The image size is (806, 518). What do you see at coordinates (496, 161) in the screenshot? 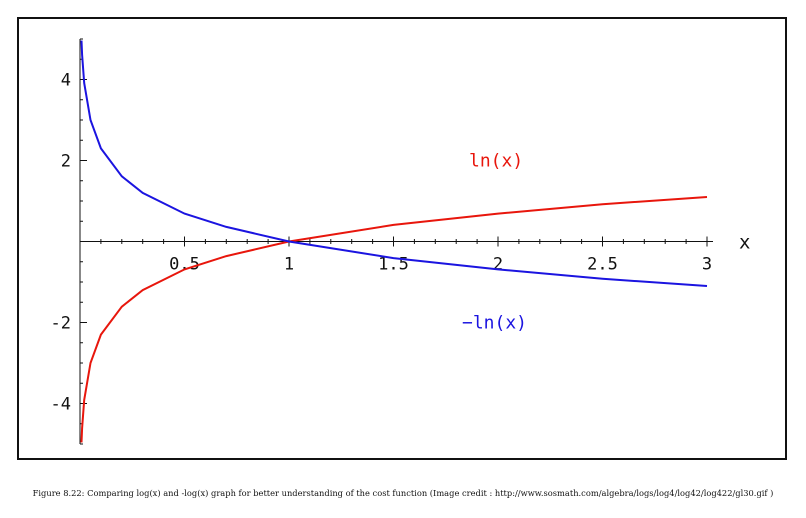
I see `series-label-ln-x: ln(x)` at bounding box center [496, 161].